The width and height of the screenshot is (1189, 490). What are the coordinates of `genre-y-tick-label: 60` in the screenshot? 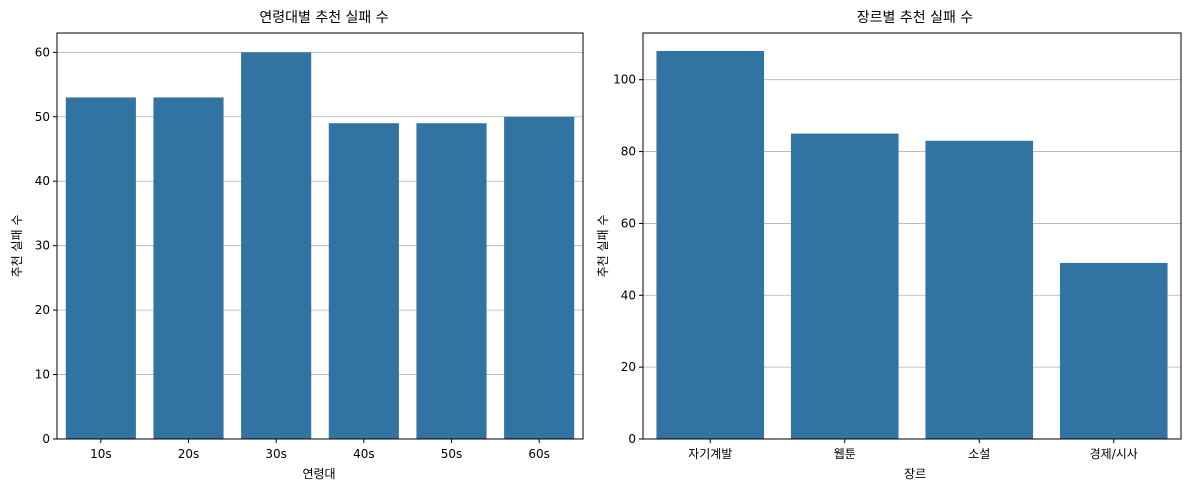 It's located at (628, 223).